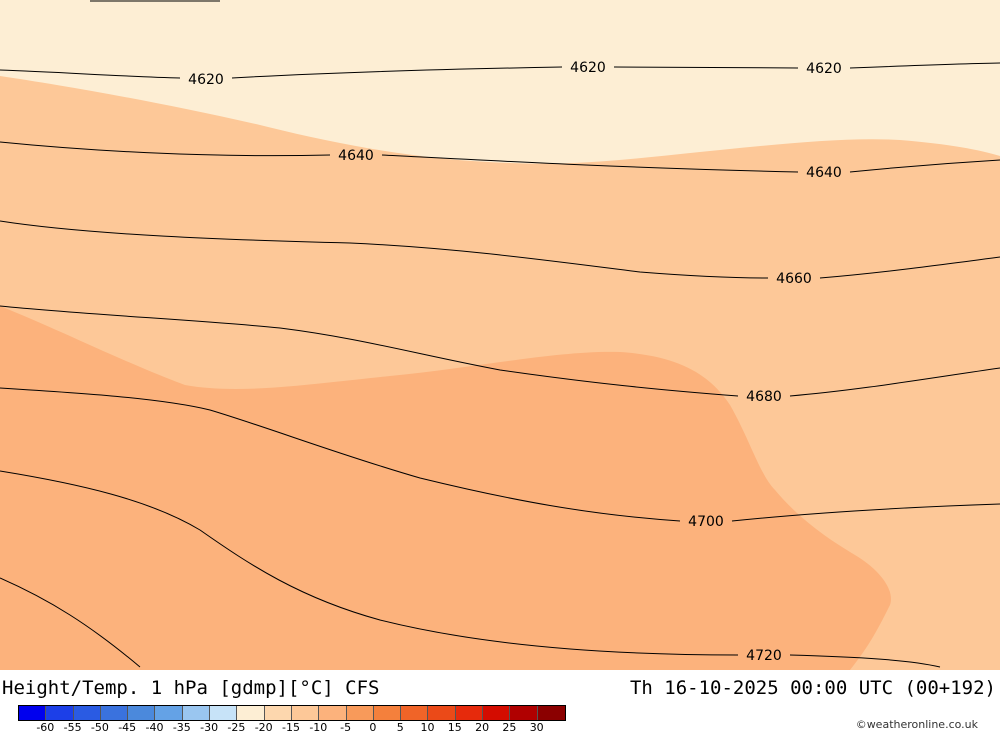  I want to click on contour-label: 4660, so click(794, 279).